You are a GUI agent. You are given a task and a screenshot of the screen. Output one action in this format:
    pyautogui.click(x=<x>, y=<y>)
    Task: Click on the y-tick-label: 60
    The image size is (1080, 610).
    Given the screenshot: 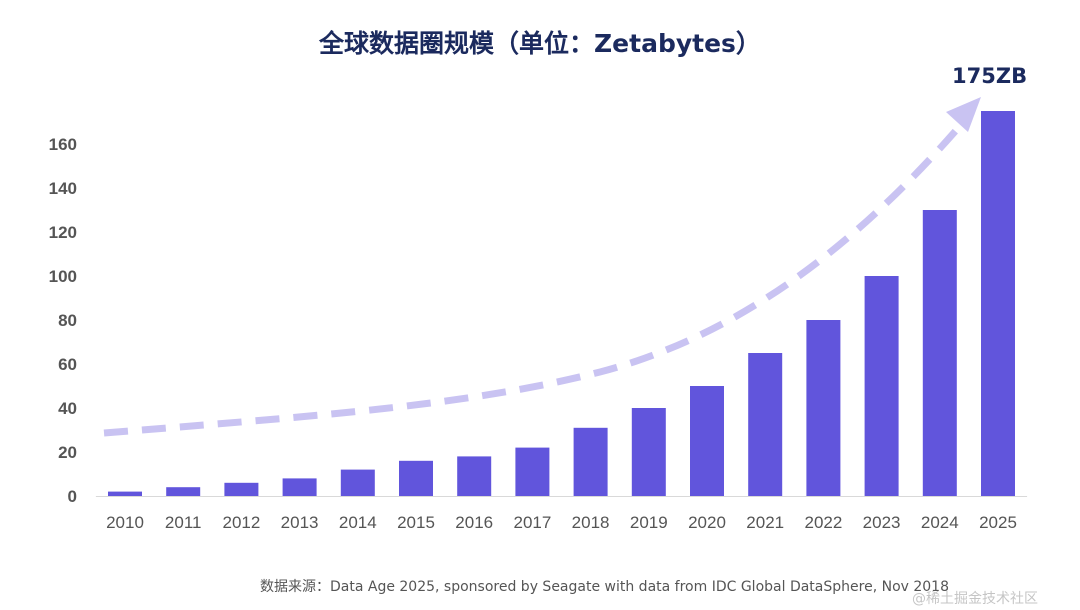 What is the action you would take?
    pyautogui.click(x=67, y=364)
    